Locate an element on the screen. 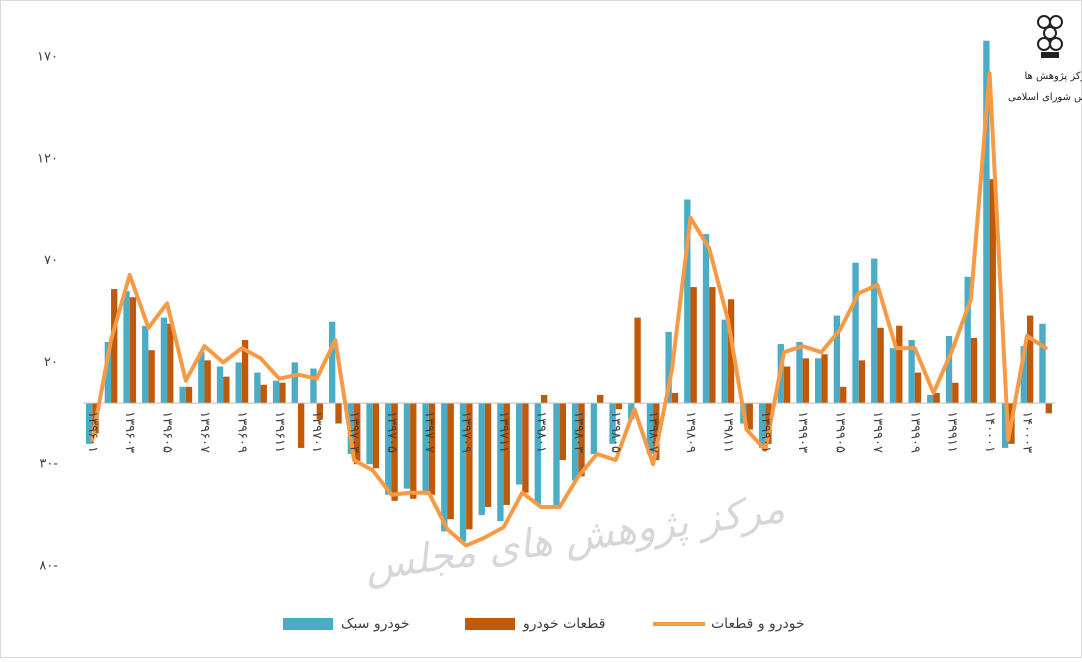 The width and height of the screenshot is (1082, 662). x-tick-label: ۱۳۹۶۰۱ is located at coordinates (92, 432).